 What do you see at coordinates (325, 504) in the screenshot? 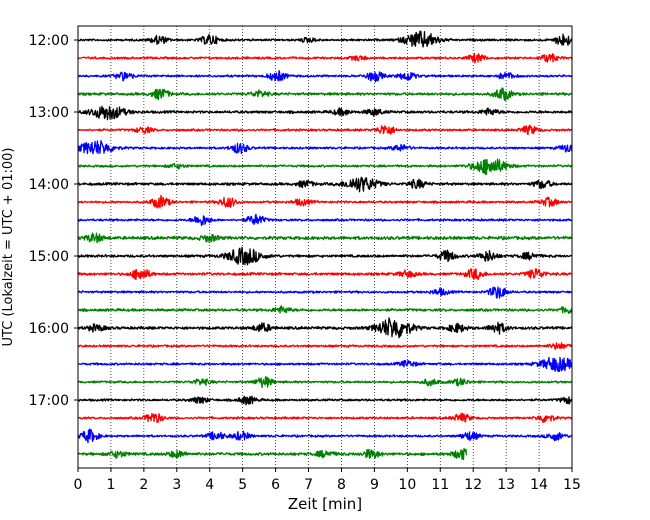
I see `x-axis-label: Zeit [min]` at bounding box center [325, 504].